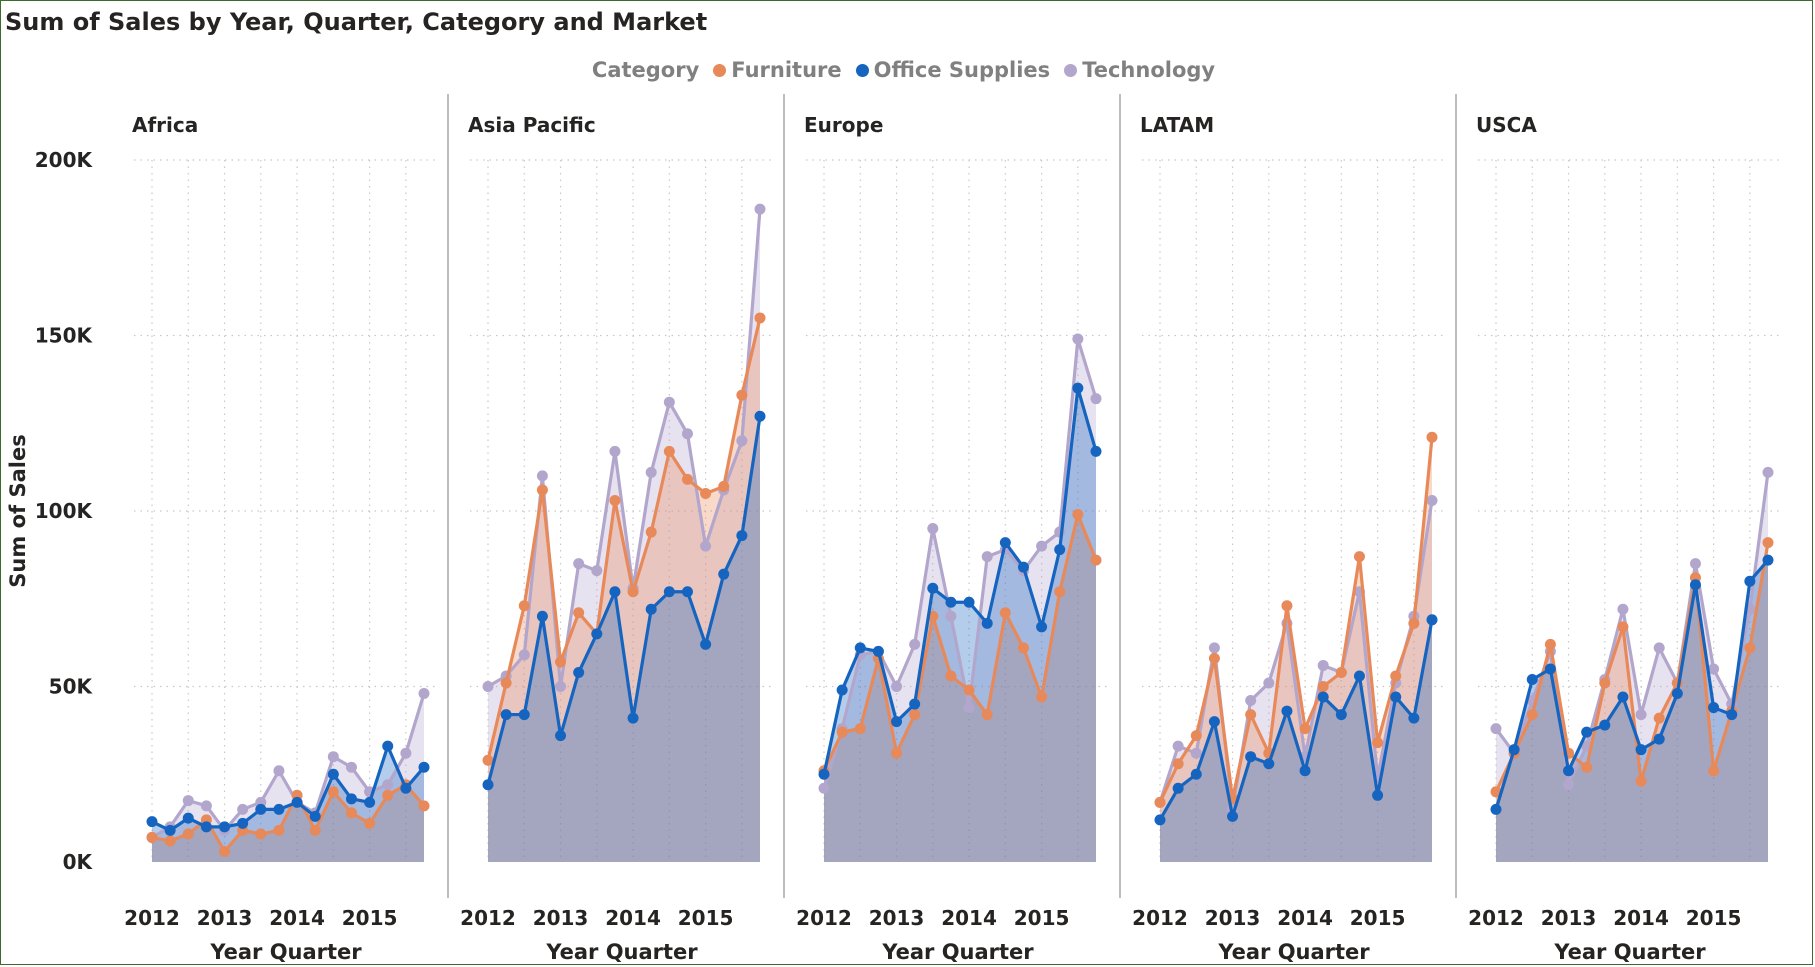  What do you see at coordinates (777, 70) in the screenshot?
I see `legend-item-furniture: Furniture` at bounding box center [777, 70].